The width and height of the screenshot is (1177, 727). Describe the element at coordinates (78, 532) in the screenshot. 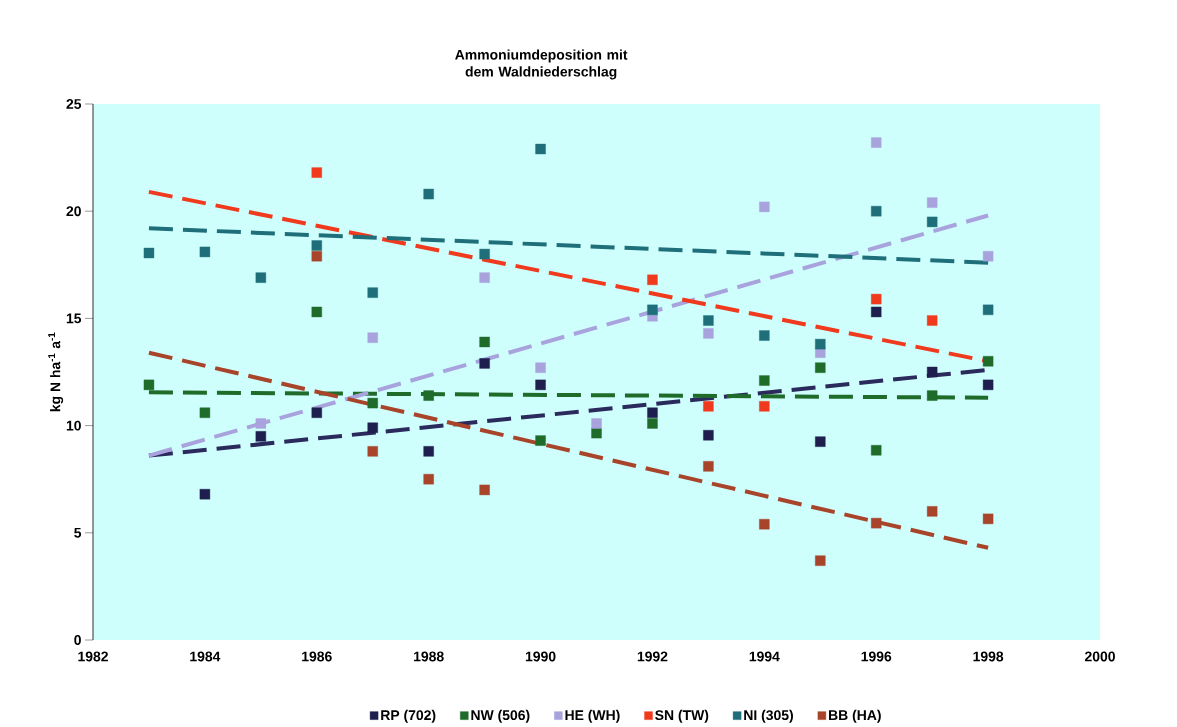

I see `y-tick-label: 5` at that location.